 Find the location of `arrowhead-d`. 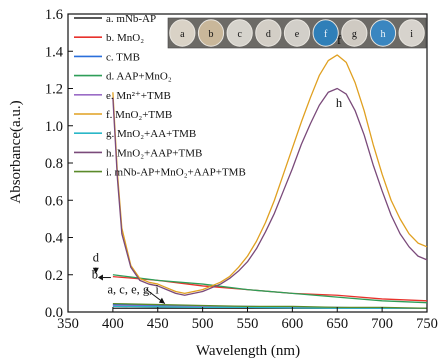

arrowhead-d is located at coordinates (95, 270).